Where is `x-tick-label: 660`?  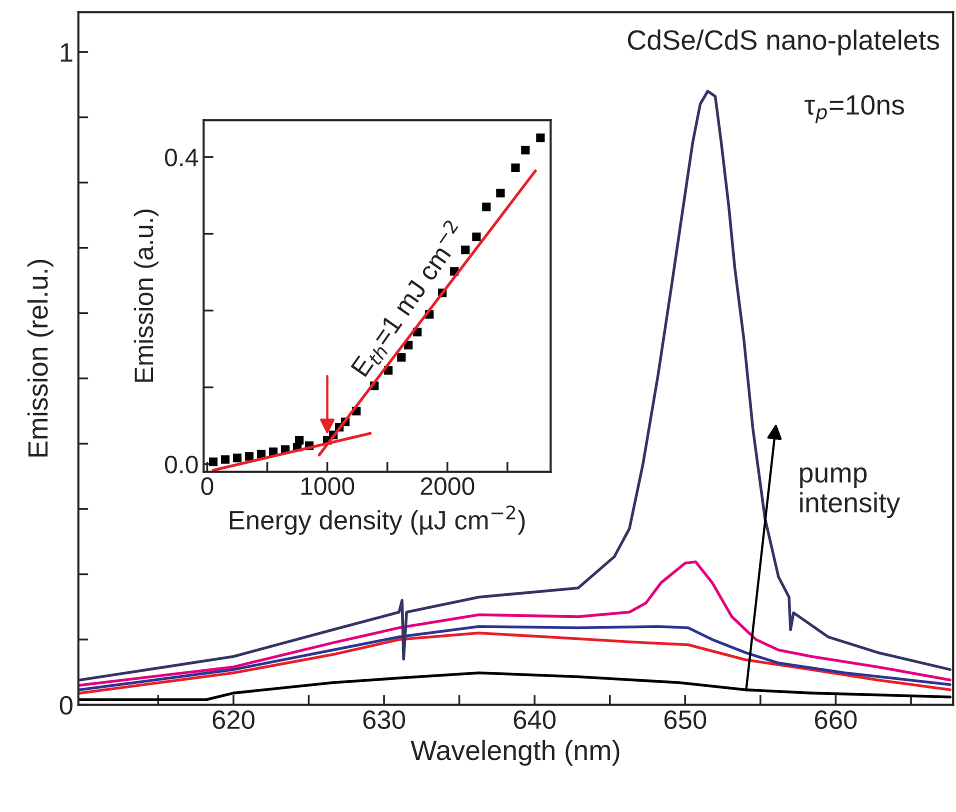 x-tick-label: 660 is located at coordinates (836, 720).